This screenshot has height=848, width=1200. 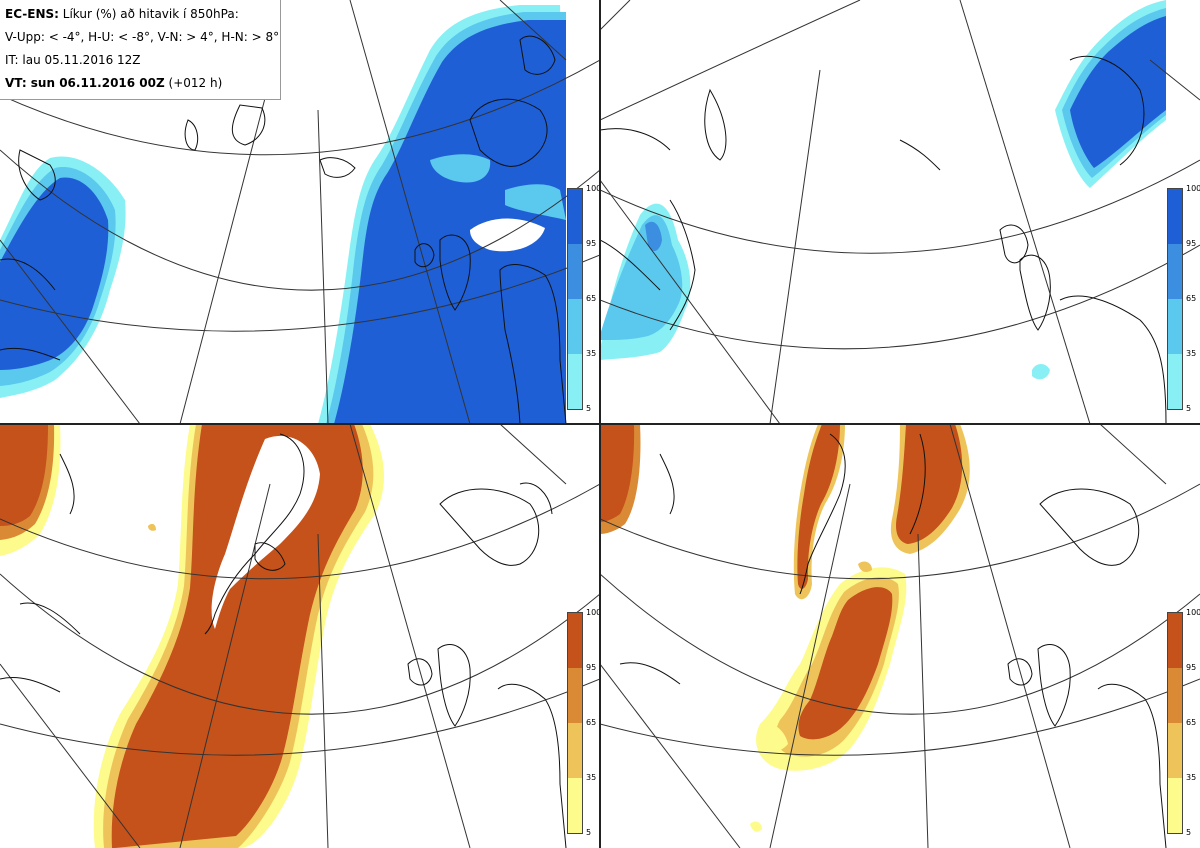 I want to click on variable-description: Líkur (%) að hitavik í 850hPa:, so click(x=148, y=14).